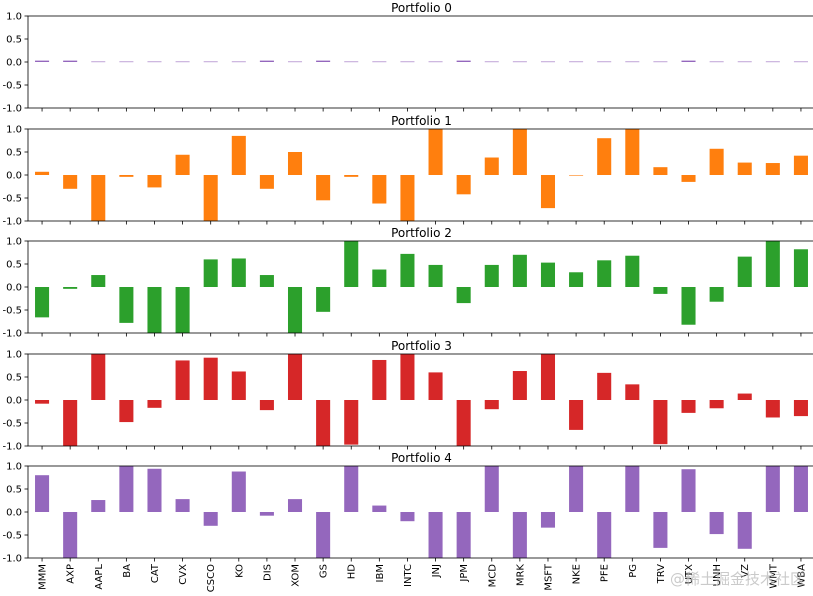 The width and height of the screenshot is (813, 596). What do you see at coordinates (492, 576) in the screenshot?
I see `x-tick-label-mcd: MCD` at bounding box center [492, 576].